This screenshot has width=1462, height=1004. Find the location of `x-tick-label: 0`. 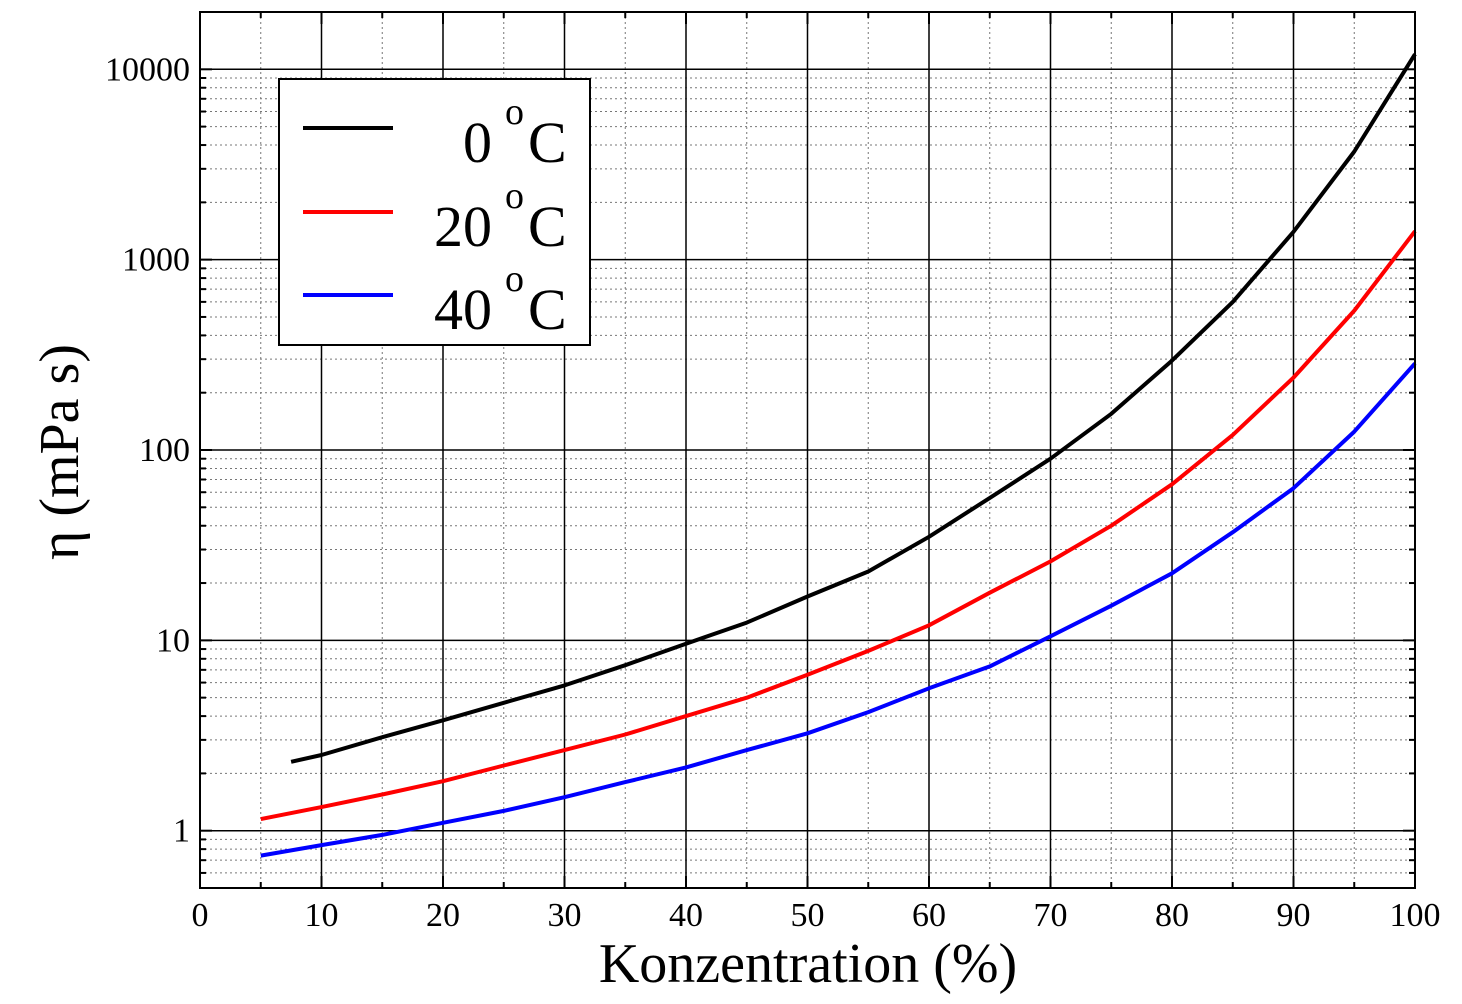

x-tick-label: 0 is located at coordinates (200, 915).